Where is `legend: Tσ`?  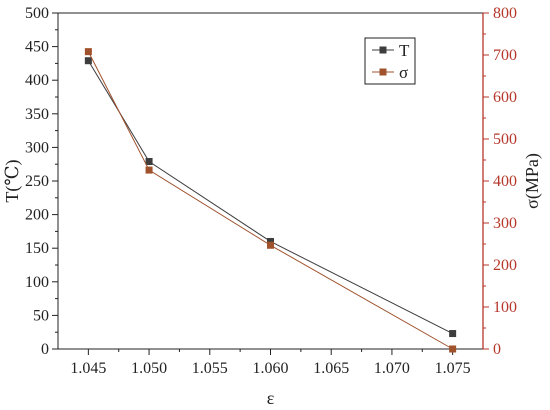
legend: Tσ is located at coordinates (390, 61).